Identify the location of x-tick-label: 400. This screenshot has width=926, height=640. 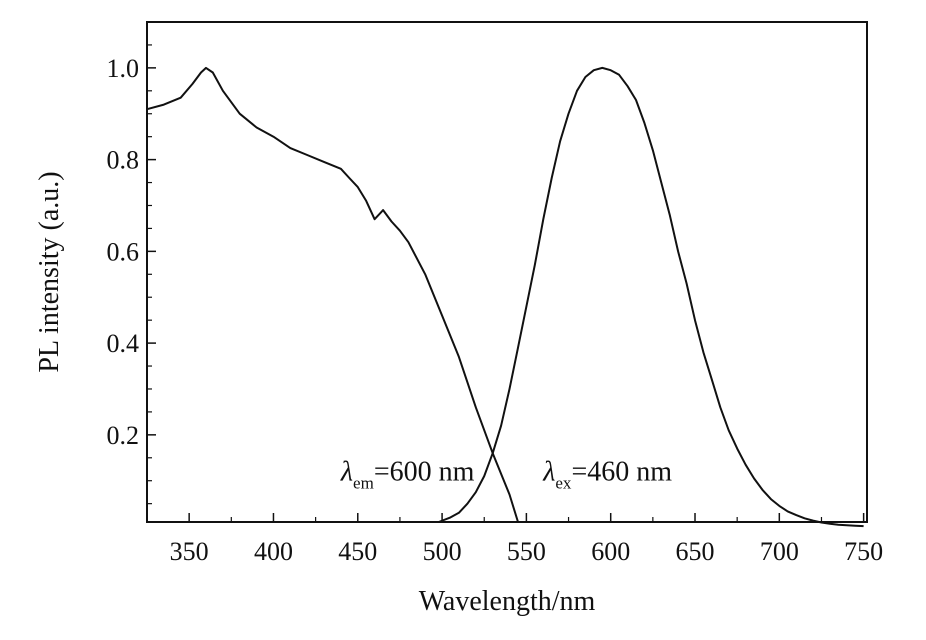
(273, 551).